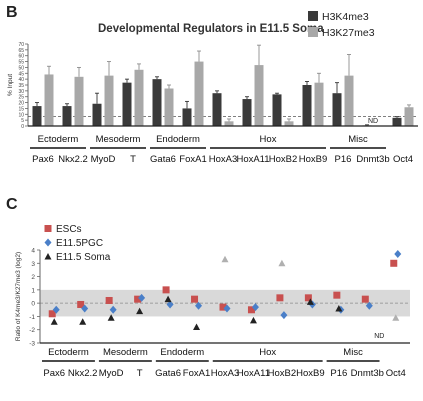  Describe the element at coordinates (33, 264) in the screenshot. I see `y-tick-label: 3` at that location.